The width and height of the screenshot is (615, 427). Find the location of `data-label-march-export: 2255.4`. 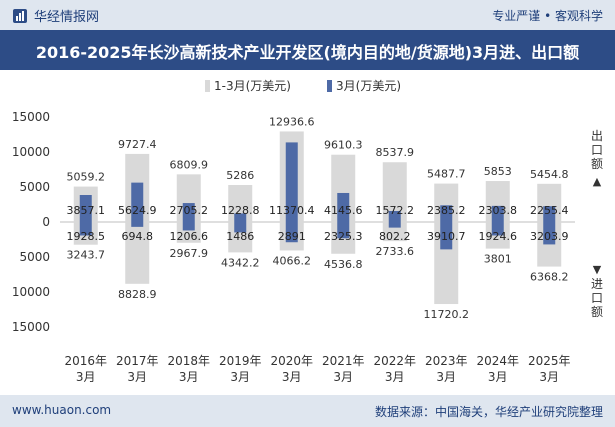

data-label-march-export: 2255.4 is located at coordinates (549, 210).